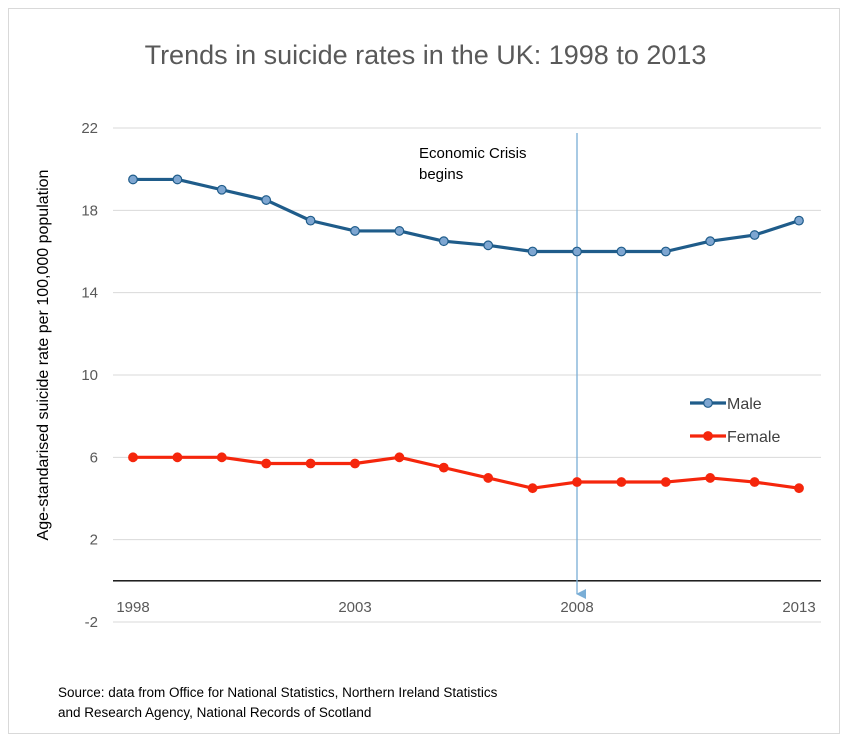 The image size is (851, 740). What do you see at coordinates (132, 607) in the screenshot?
I see `x-tick-label: 1998` at bounding box center [132, 607].